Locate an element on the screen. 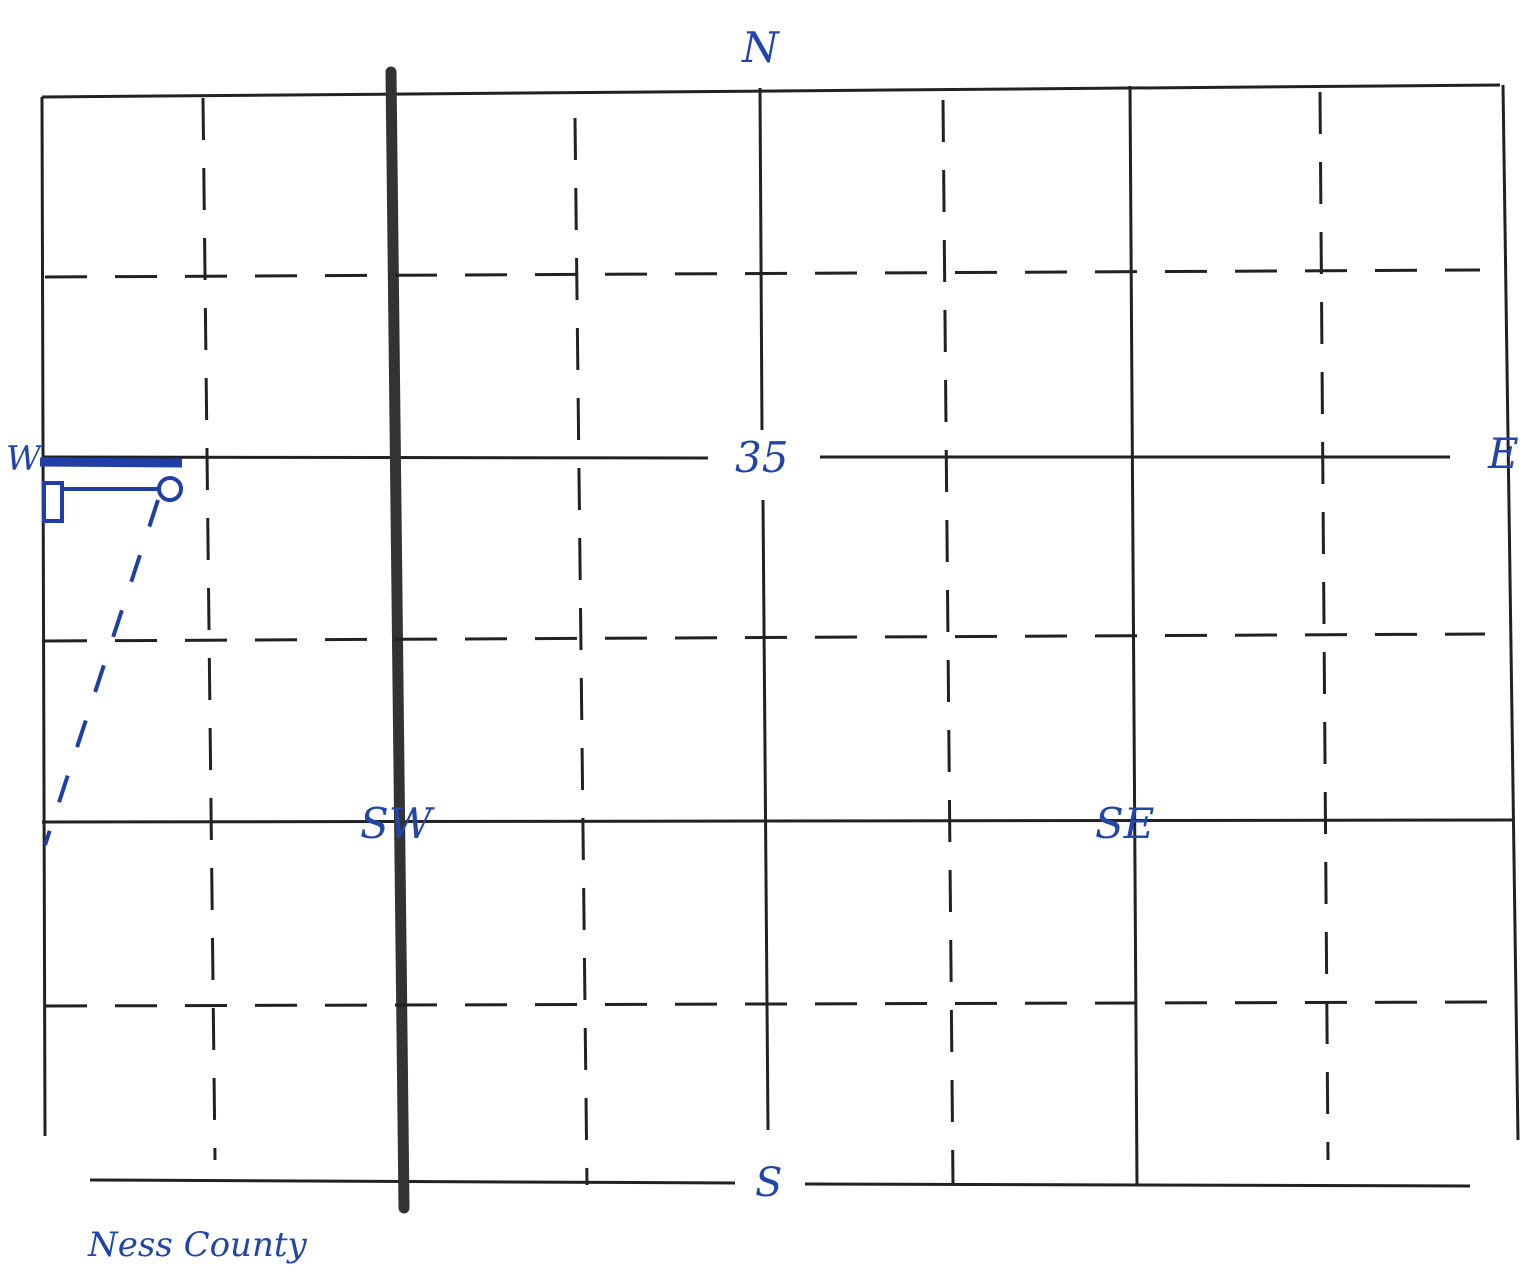 This screenshot has height=1274, width=1534. dashed-line-h3 is located at coordinates (767, 1004).